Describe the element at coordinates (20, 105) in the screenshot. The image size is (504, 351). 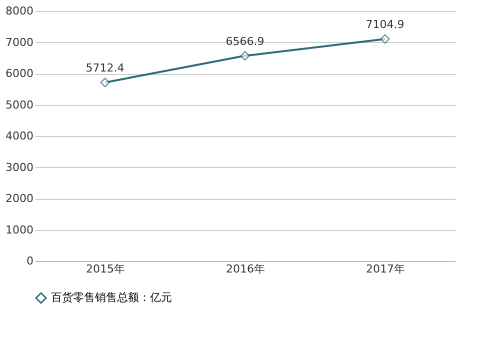
I see `y-tick-label: 5000` at that location.